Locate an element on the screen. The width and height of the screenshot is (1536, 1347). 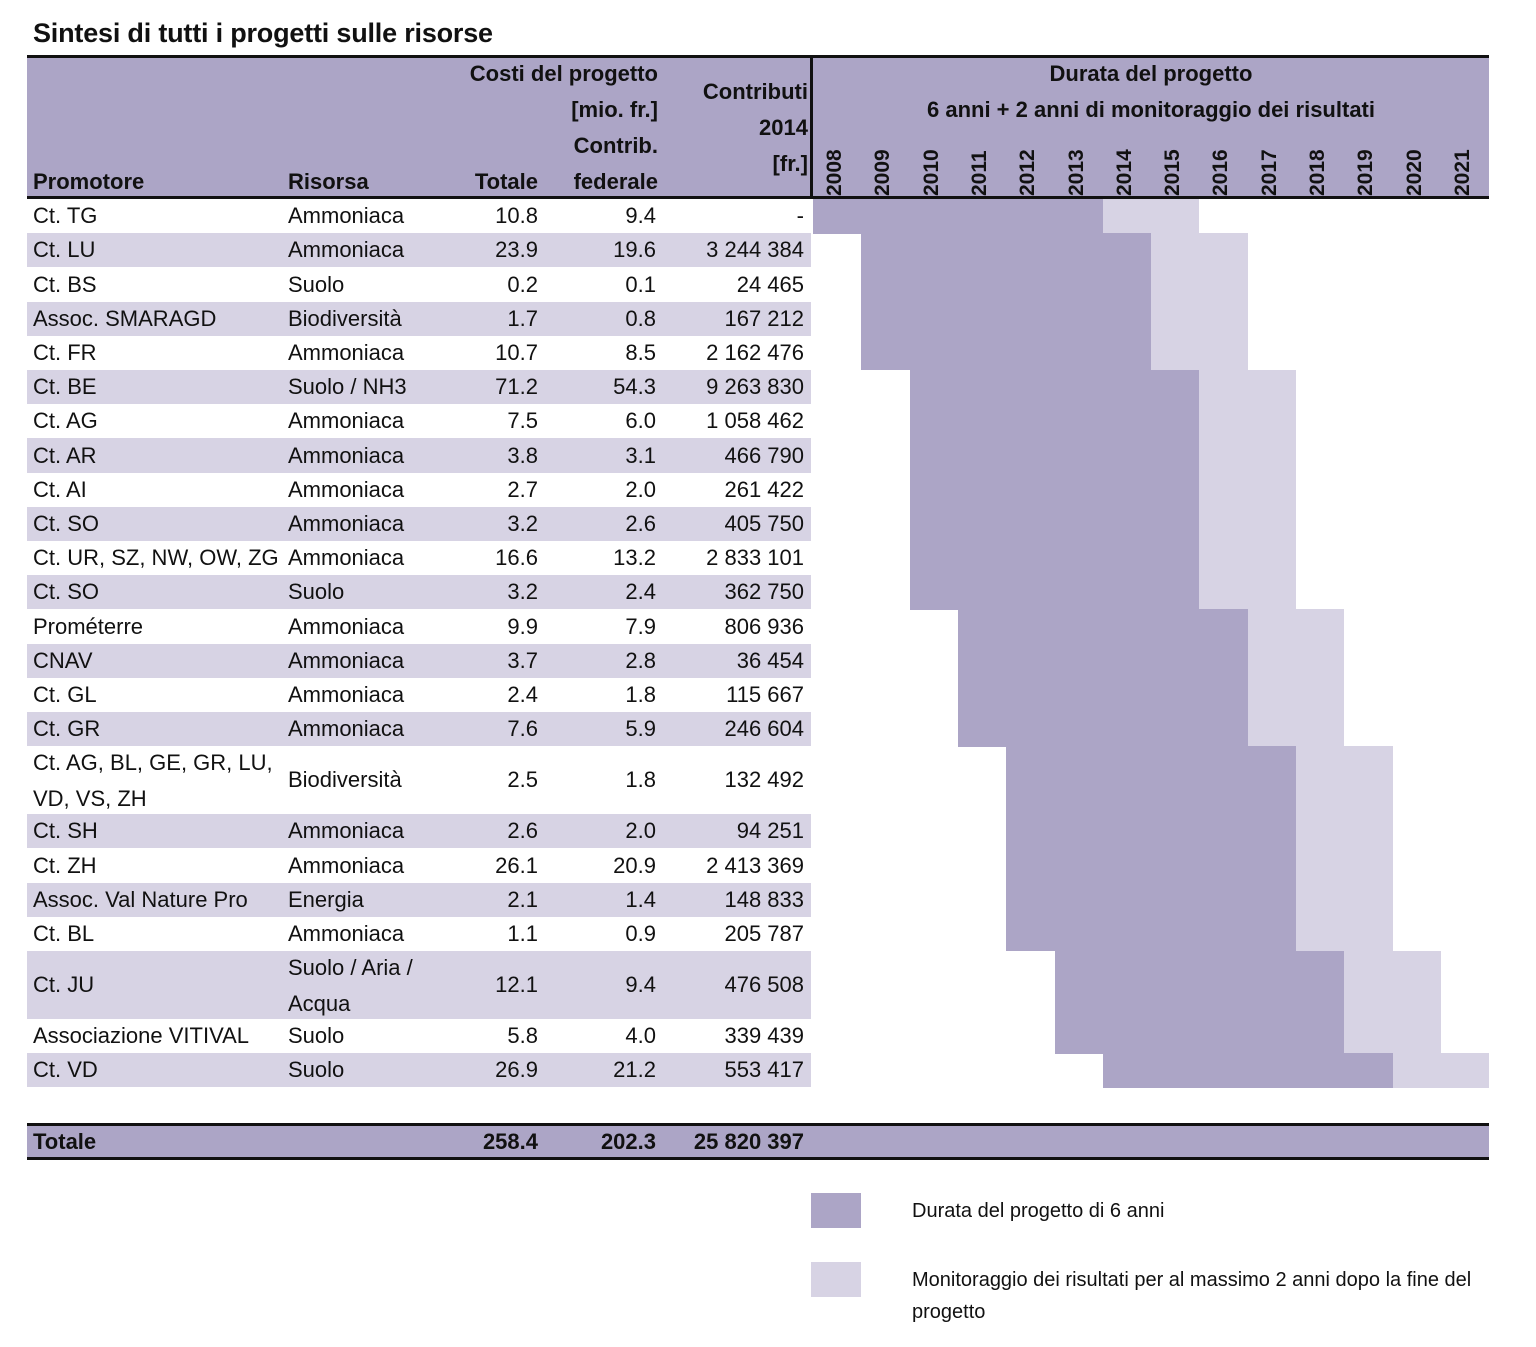
cell-totale: 12.1 is located at coordinates (516, 984).